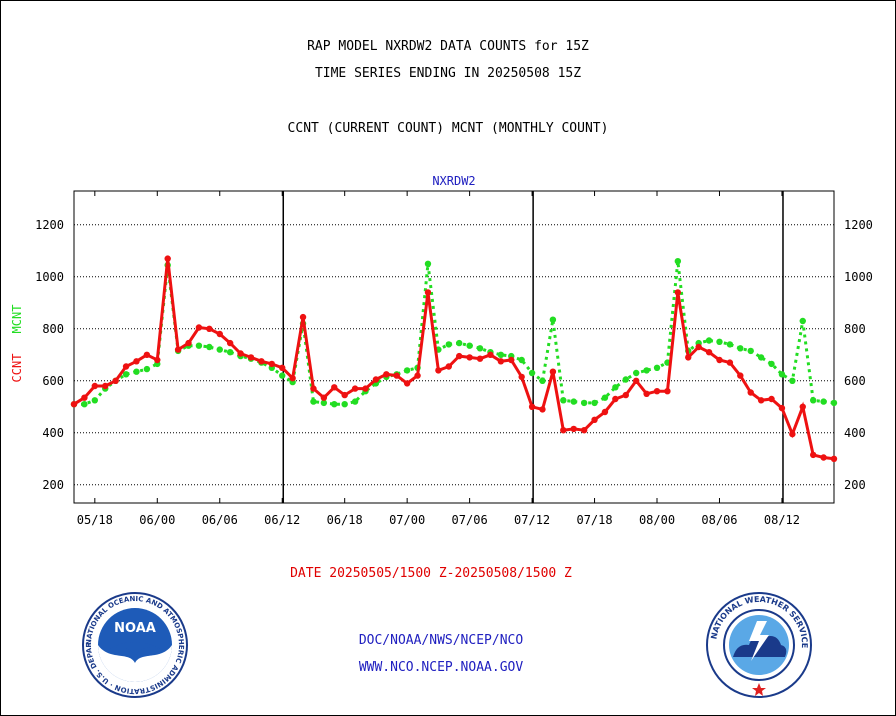 Image resolution: width=896 pixels, height=716 pixels. I want to click on x-tick-label: 07/00, so click(407, 520).